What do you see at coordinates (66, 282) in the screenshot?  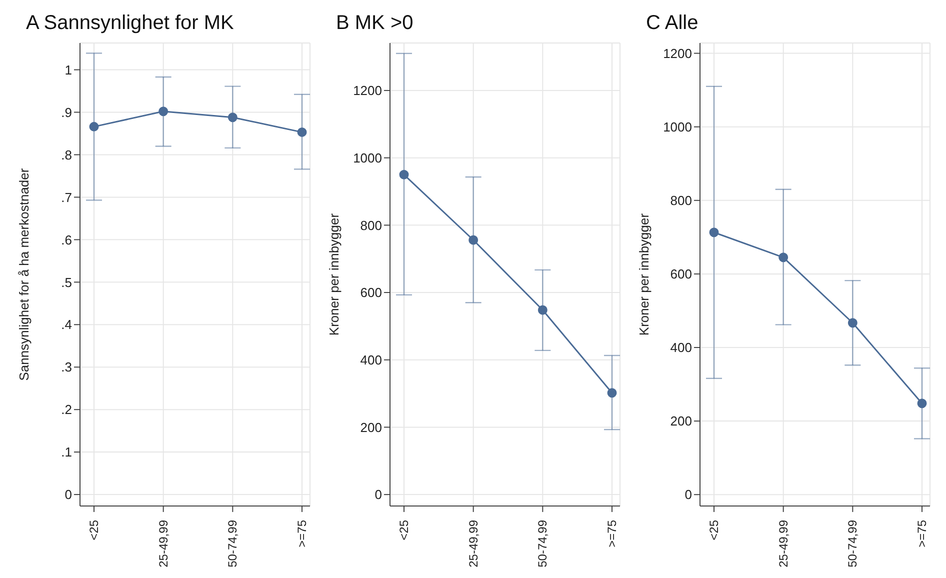 I see `y-tick-label: .5` at bounding box center [66, 282].